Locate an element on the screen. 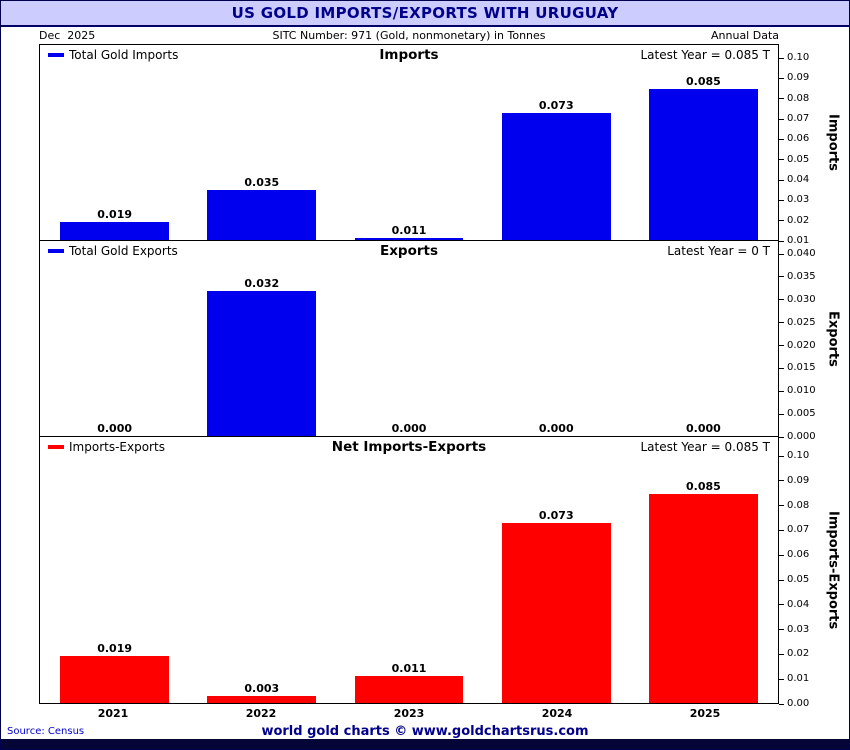 The width and height of the screenshot is (850, 750). y-tick: 0.04 is located at coordinates (794, 180).